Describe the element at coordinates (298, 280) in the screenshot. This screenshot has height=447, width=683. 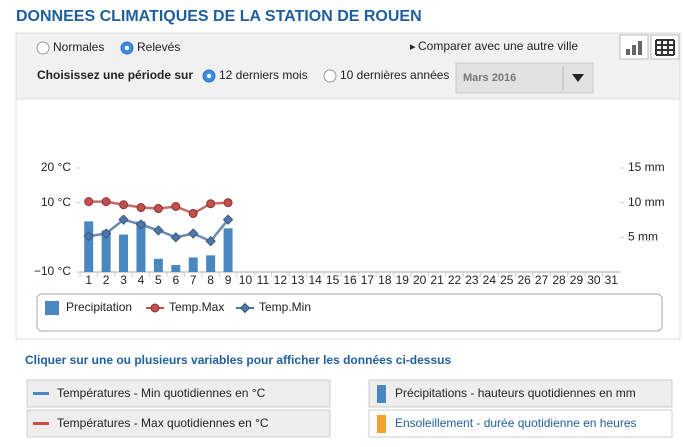
I see `x-tick-label: 13` at that location.